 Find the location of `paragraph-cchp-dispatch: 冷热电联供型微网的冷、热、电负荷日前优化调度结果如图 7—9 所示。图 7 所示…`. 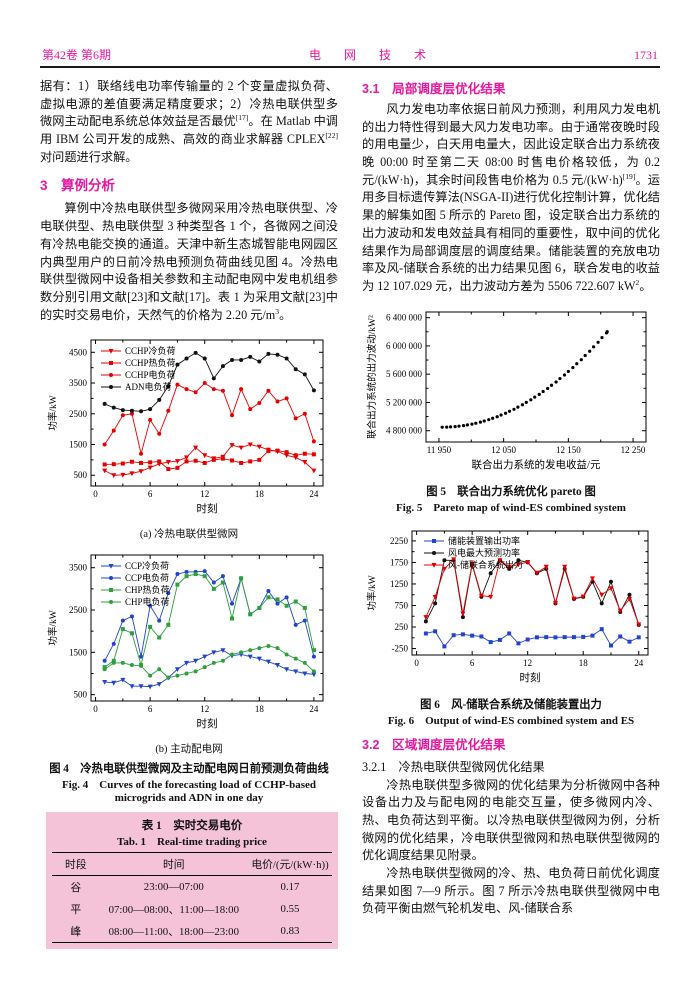

paragraph-cchp-dispatch: 冷热电联供型微网的冷、热、电负荷日前优化调度结果如图 7—9 所示。图 7 所示… is located at coordinates (511, 891).